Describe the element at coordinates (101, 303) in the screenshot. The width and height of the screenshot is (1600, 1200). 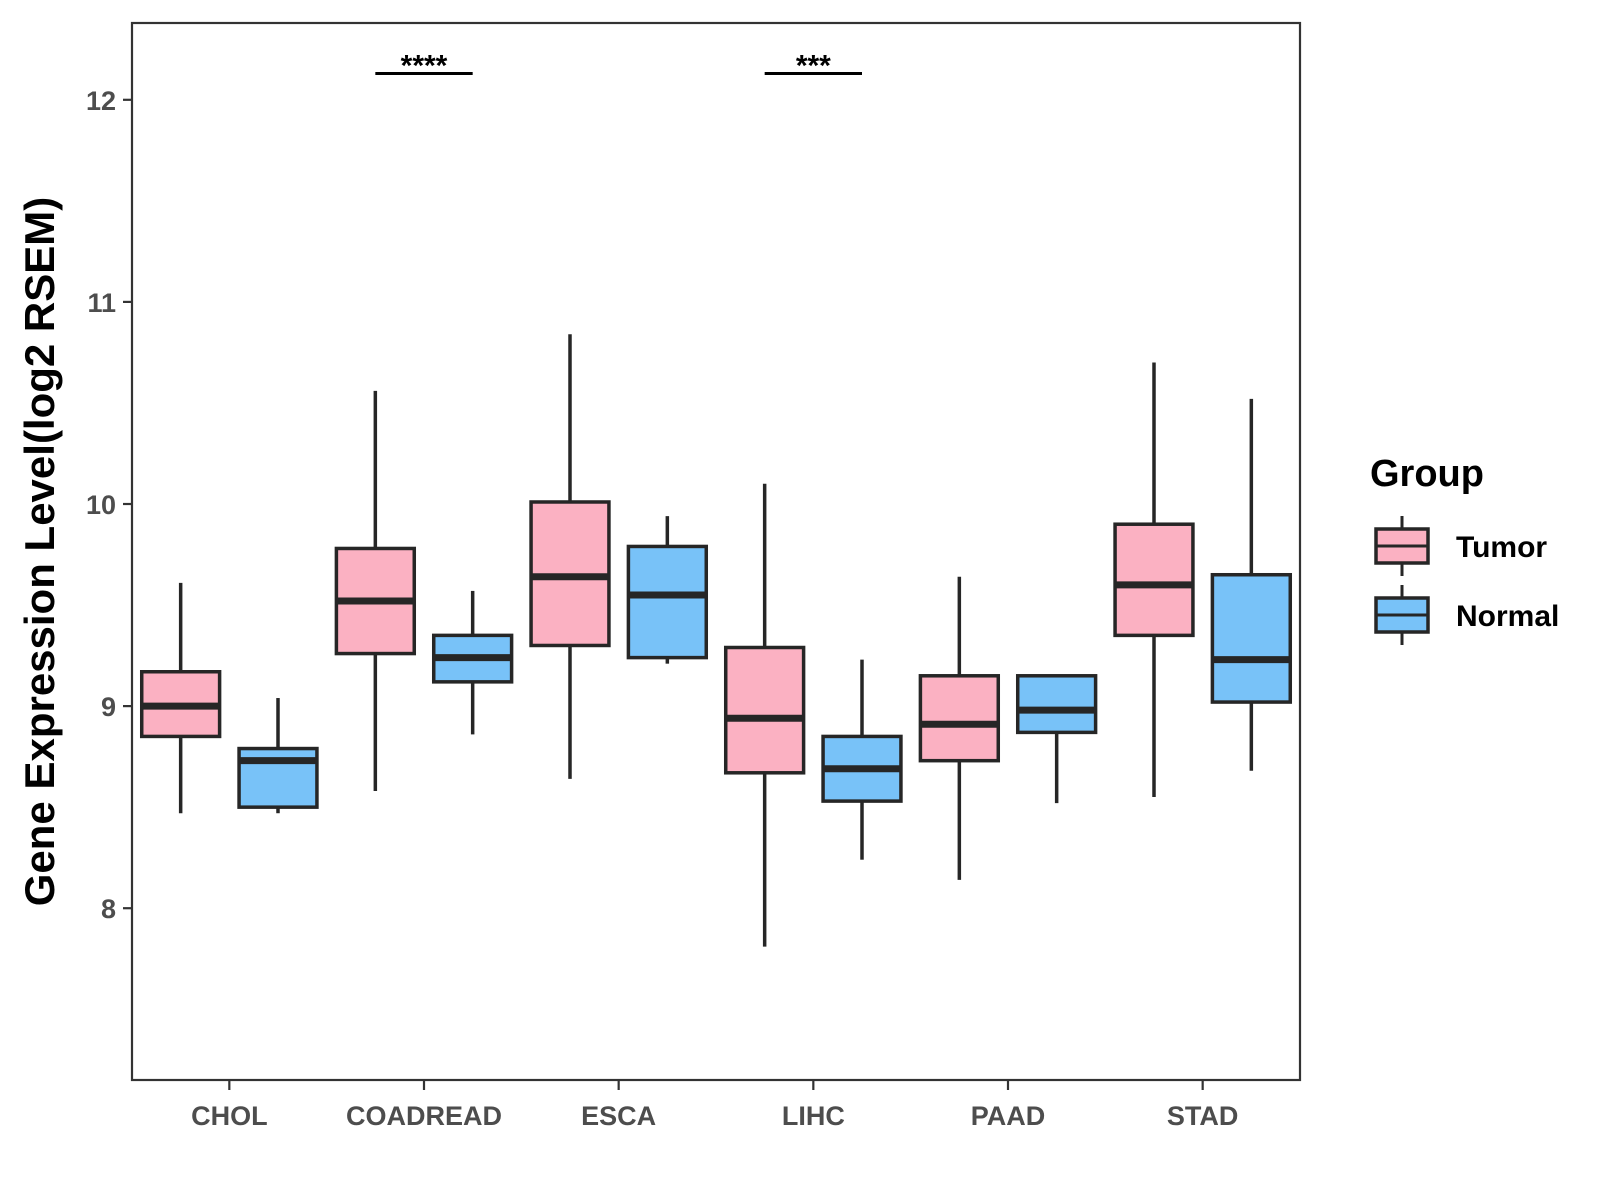
I see `y-tick-label: 11` at that location.